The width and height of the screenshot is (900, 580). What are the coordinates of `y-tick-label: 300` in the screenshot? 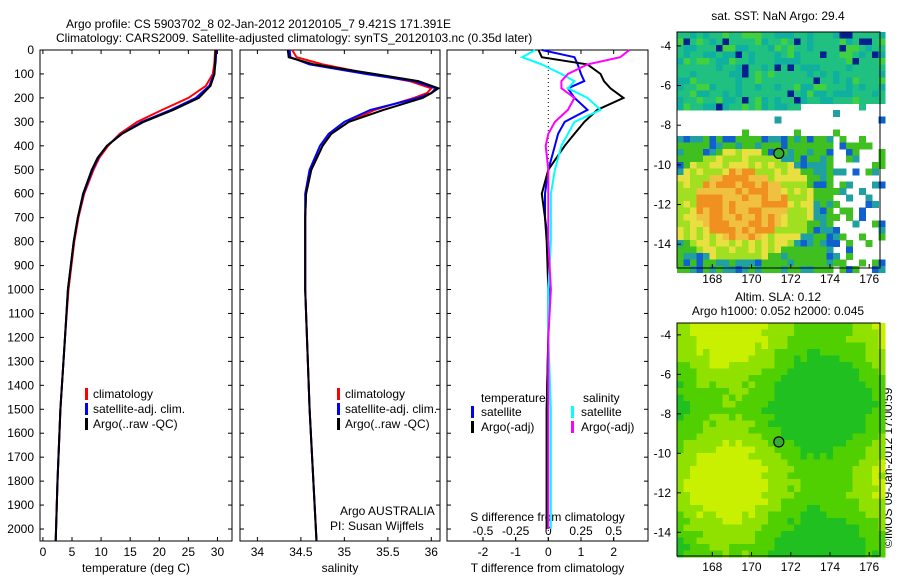 It's located at (24, 122).